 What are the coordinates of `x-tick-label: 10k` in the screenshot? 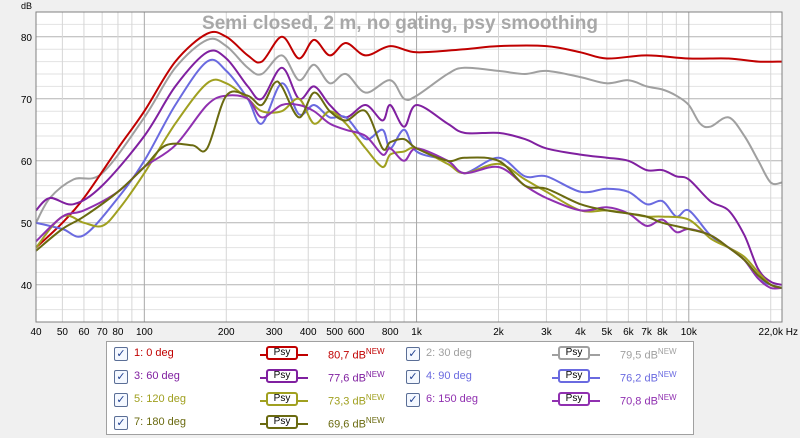 It's located at (689, 332).